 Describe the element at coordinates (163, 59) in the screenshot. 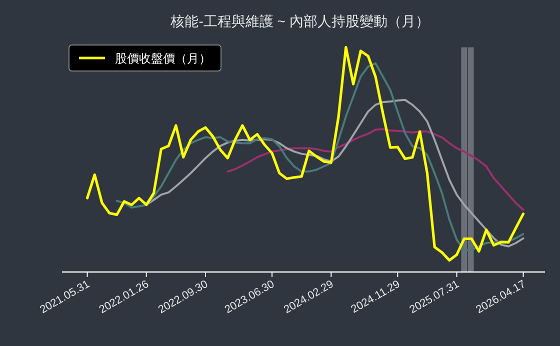

I see `legend-label: 股價收盤價（月）` at that location.